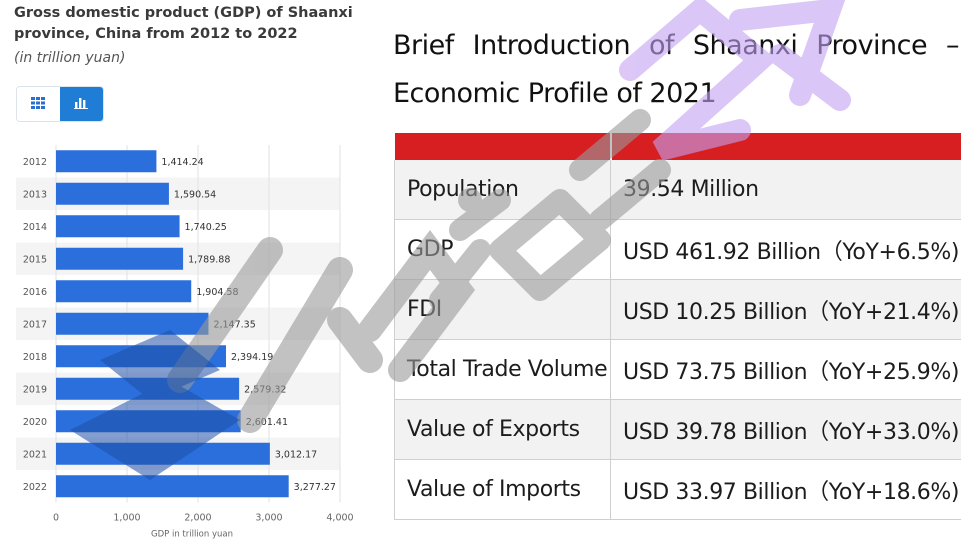 The height and width of the screenshot is (540, 961). What do you see at coordinates (206, 227) in the screenshot?
I see `data-label: 1,740.25` at bounding box center [206, 227].